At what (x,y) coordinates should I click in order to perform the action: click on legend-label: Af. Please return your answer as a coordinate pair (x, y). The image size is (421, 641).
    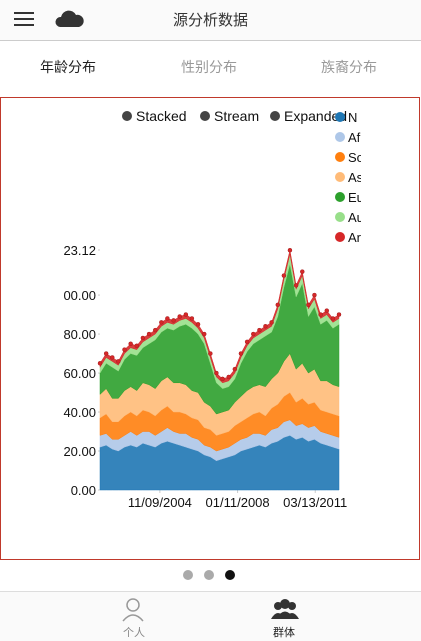
    Looking at the image, I should click on (354, 137).